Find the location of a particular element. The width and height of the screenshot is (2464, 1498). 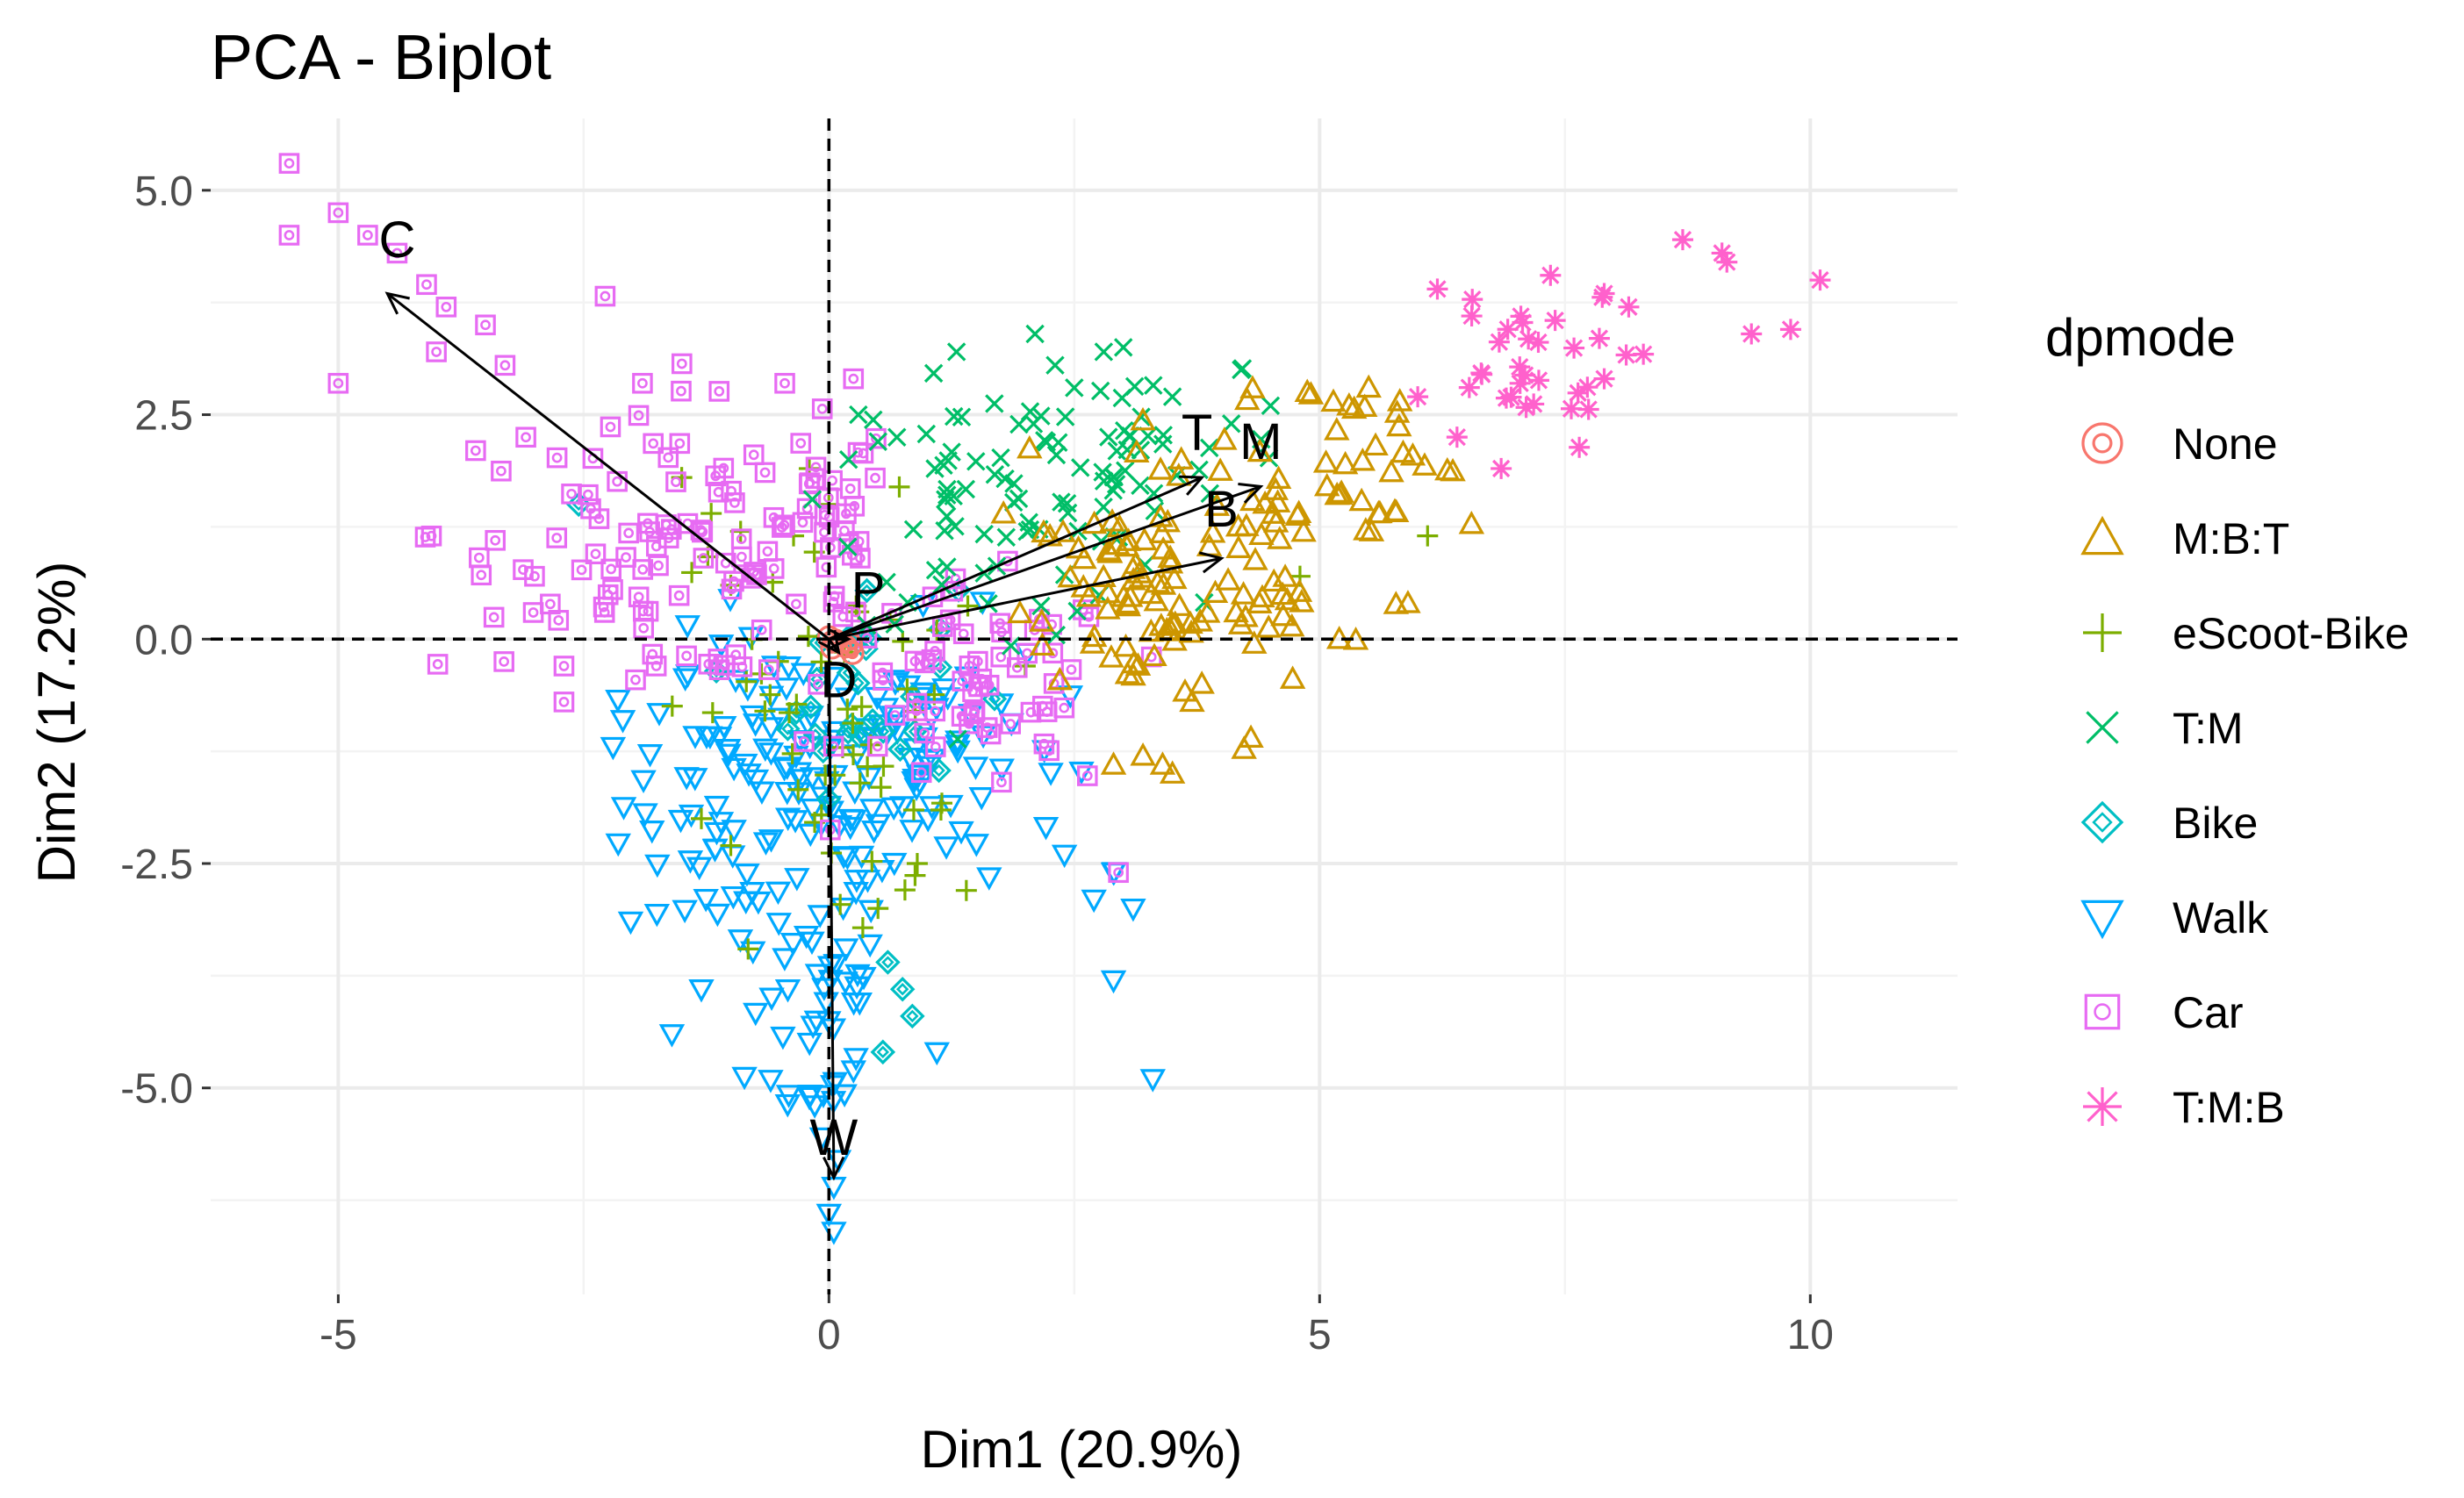

x-axis-ticks: -5 0 5 10 is located at coordinates (1077, 1326).